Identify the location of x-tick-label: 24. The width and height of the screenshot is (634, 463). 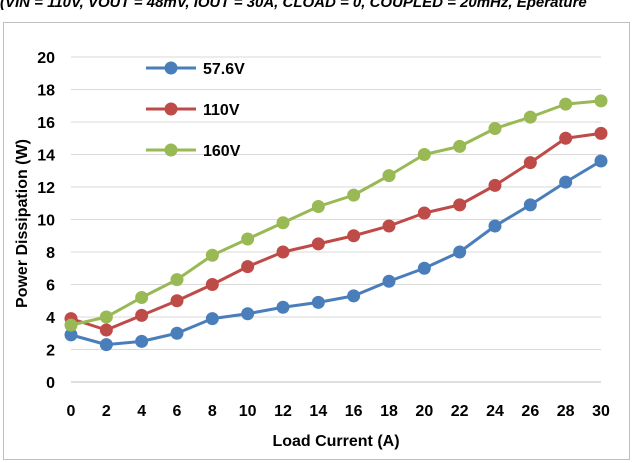
(495, 411).